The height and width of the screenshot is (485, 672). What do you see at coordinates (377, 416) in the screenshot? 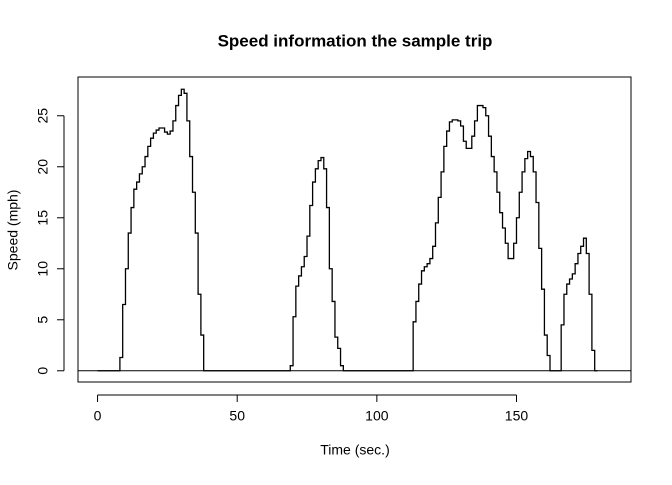
I see `x-tick-label: 100` at bounding box center [377, 416].